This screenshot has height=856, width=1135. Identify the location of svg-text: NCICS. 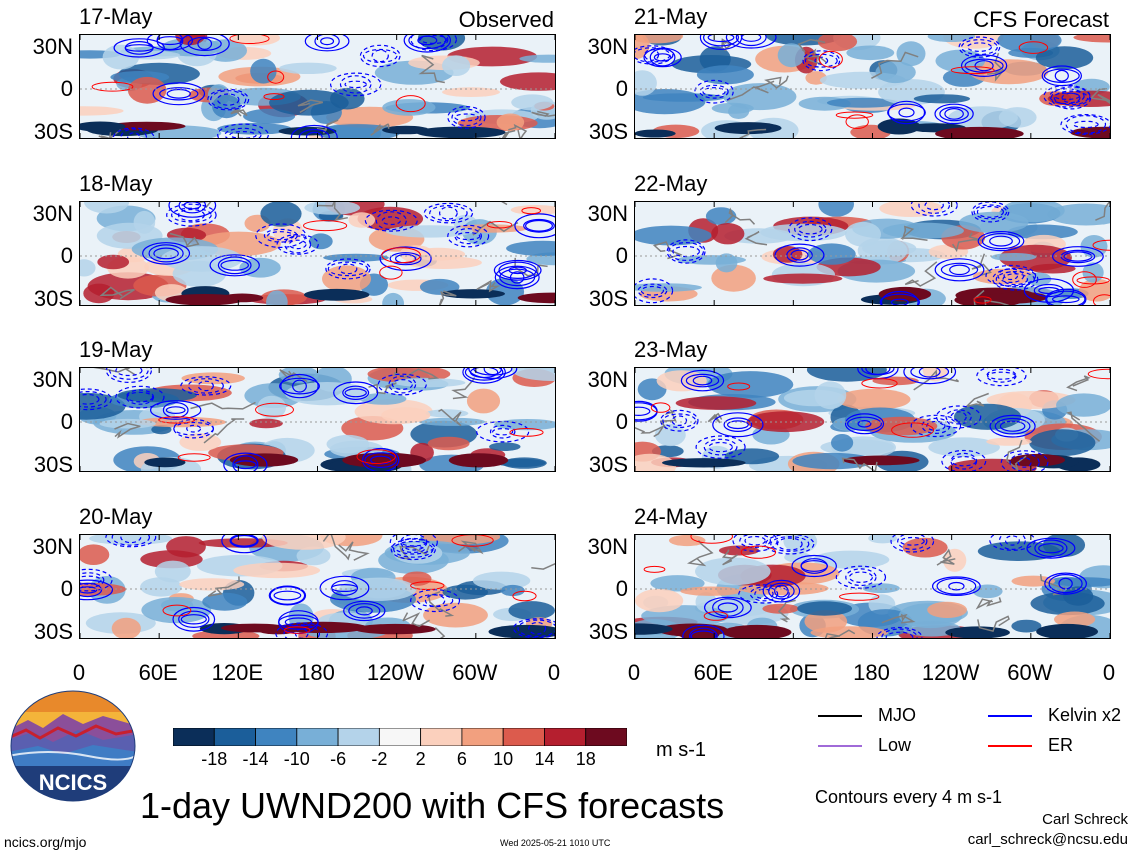
(73, 782).